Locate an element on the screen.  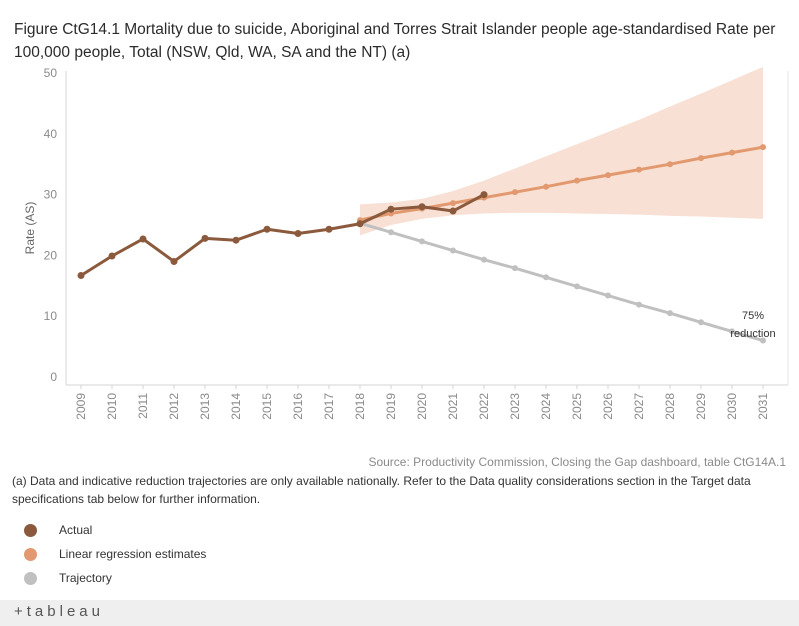
series-line-actual is located at coordinates (282, 235).